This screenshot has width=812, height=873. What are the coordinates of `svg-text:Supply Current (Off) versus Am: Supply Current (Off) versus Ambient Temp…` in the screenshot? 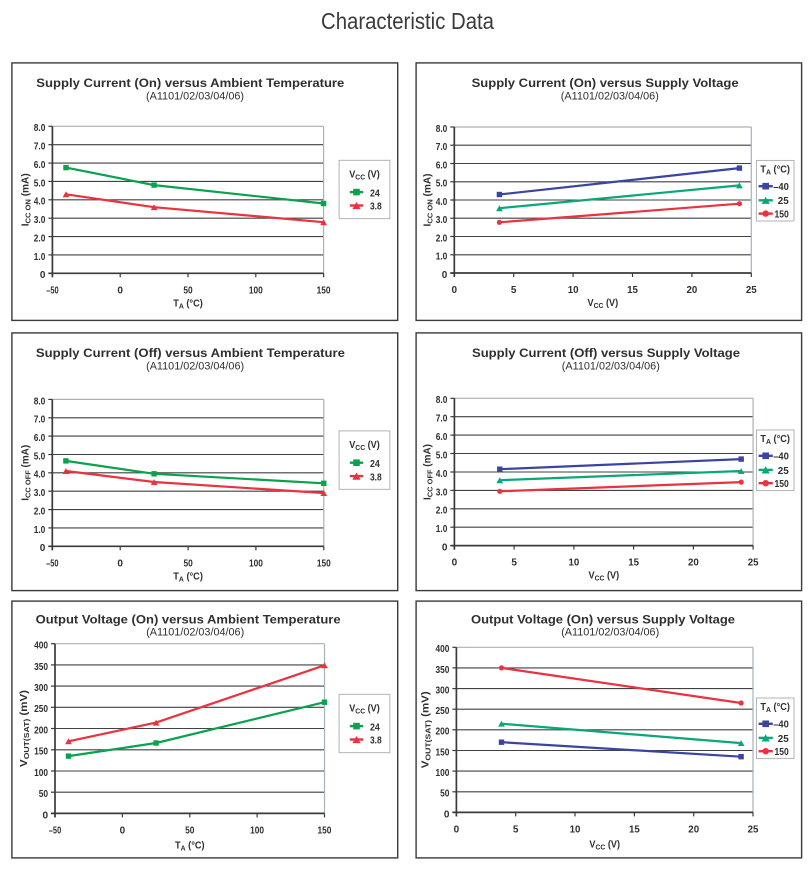 It's located at (190, 353).